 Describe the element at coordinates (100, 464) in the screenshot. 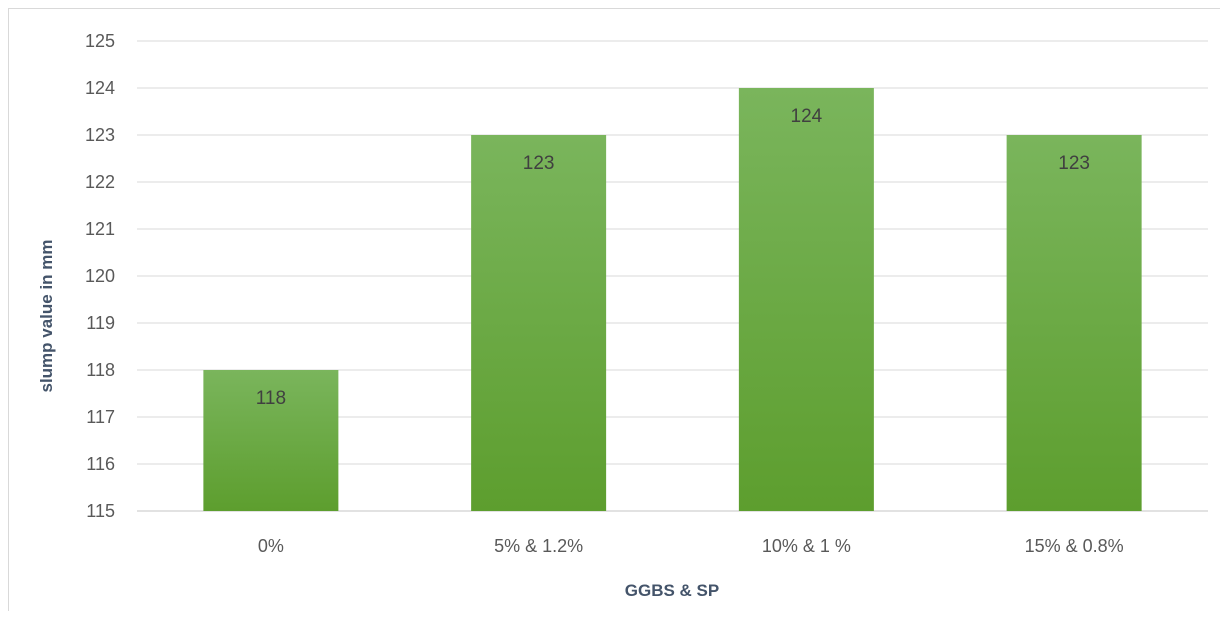

I see `y-tick-label: 116` at that location.